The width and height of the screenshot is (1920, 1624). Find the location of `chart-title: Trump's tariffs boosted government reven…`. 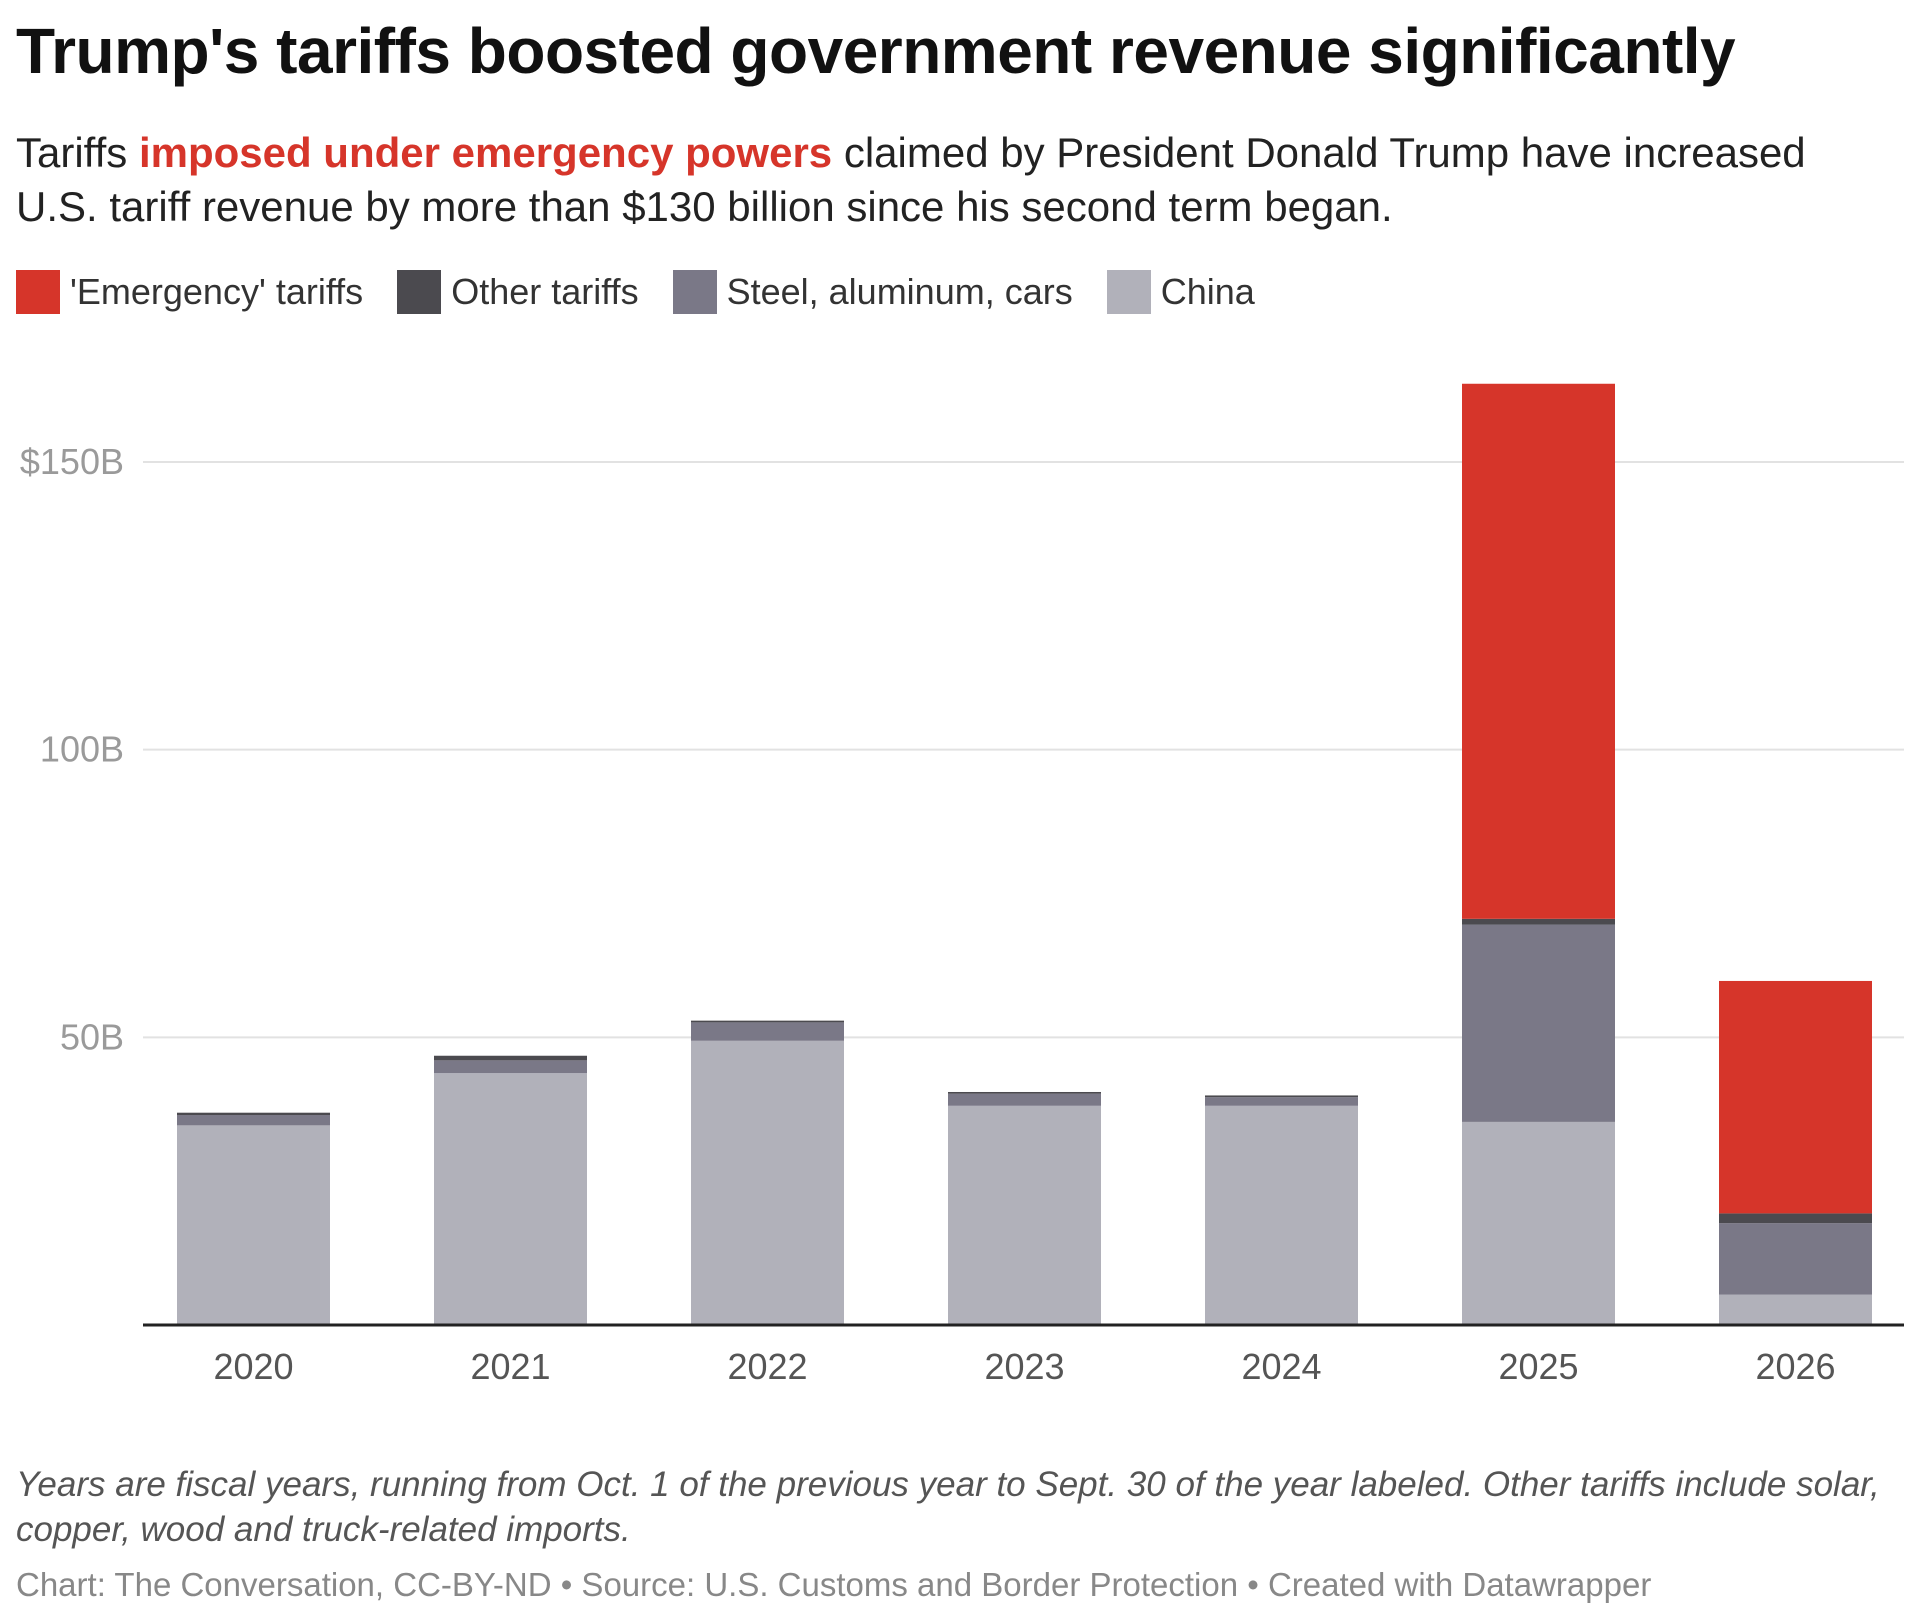

chart-title: Trump's tariffs boosted government reven… is located at coordinates (876, 51).